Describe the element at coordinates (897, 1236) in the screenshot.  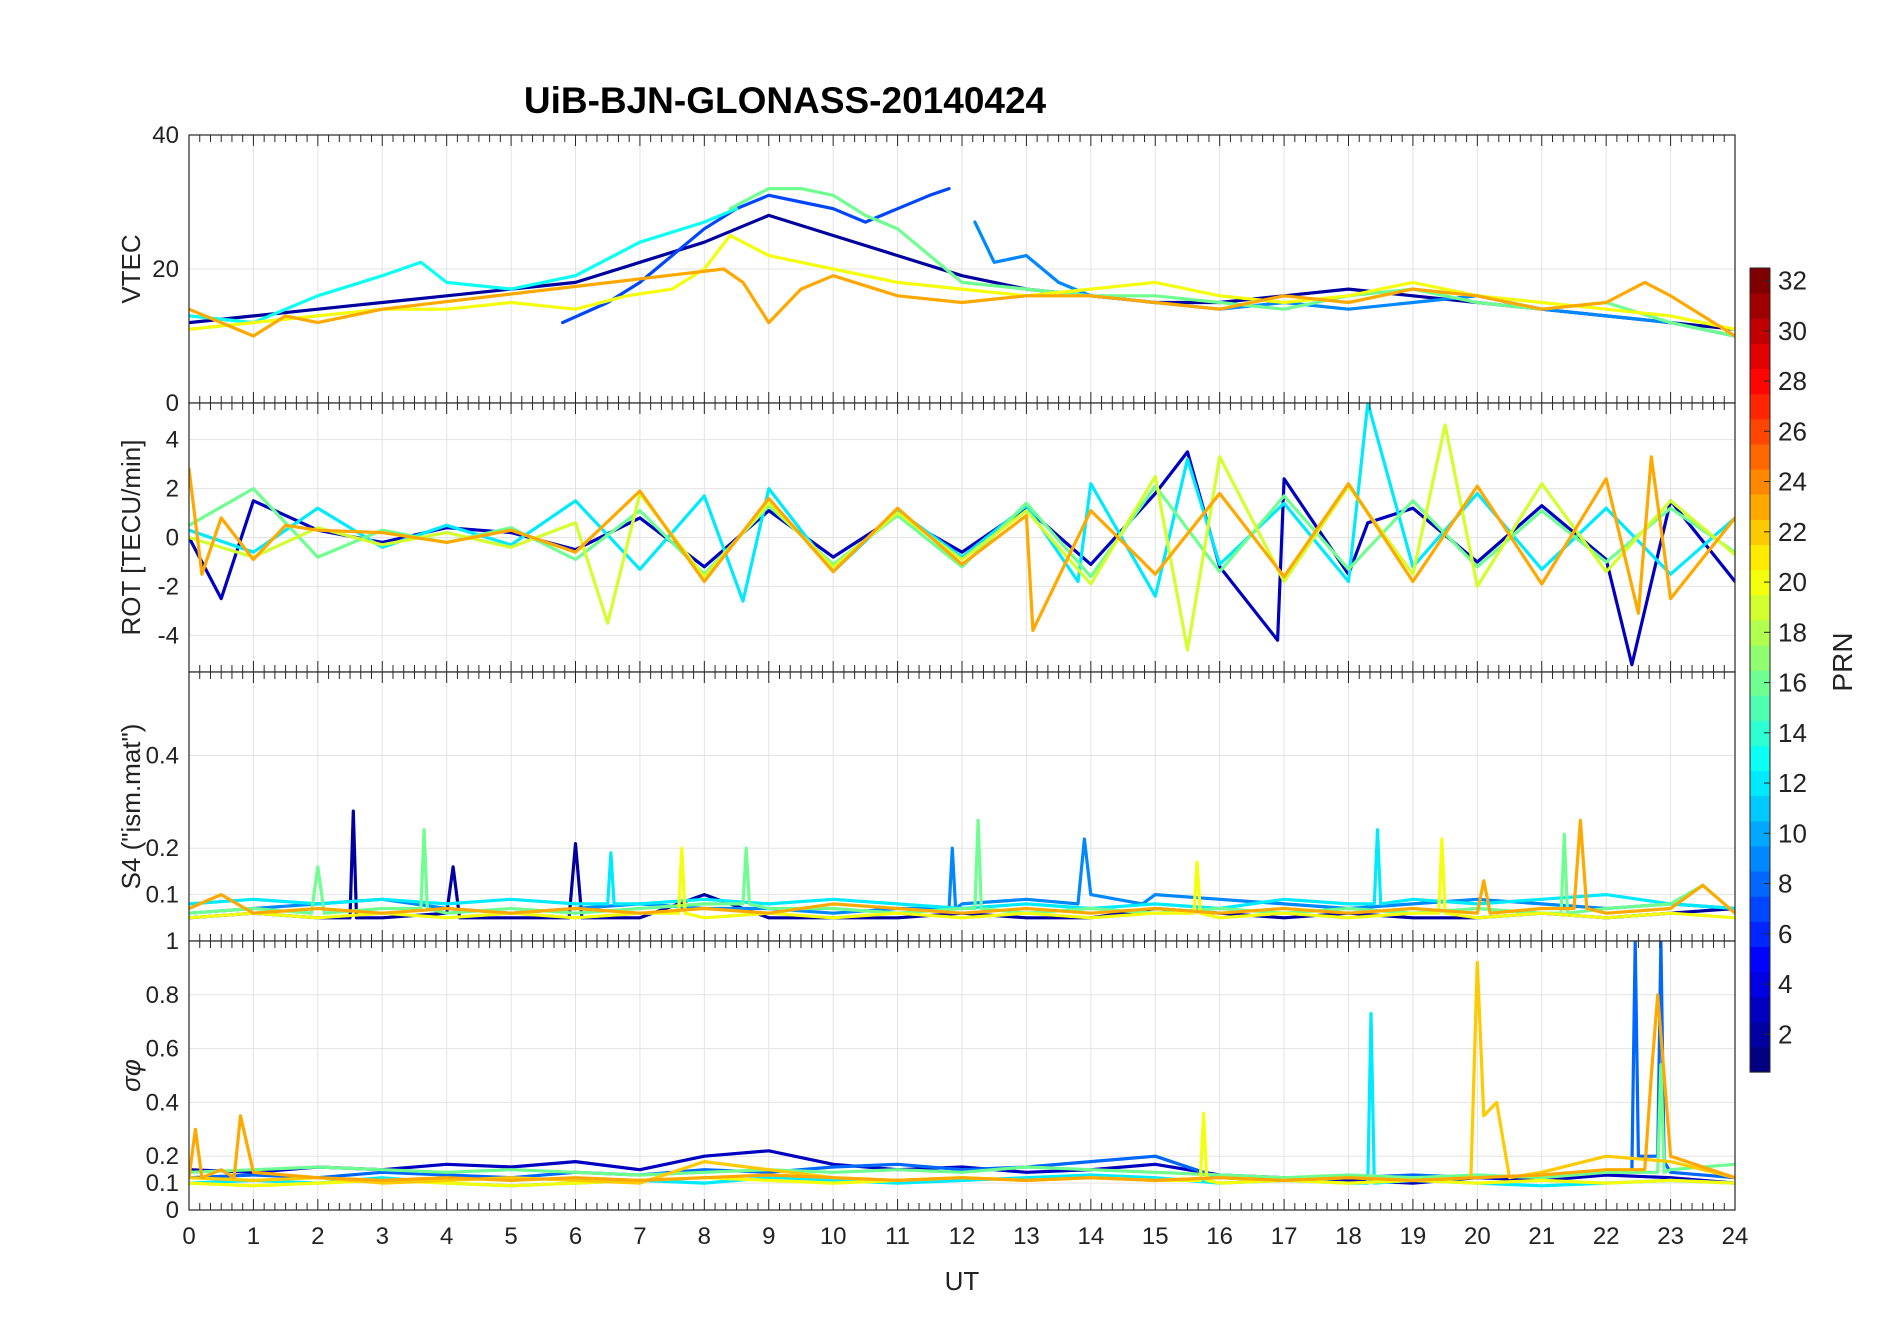
I see `x-tick-label: 11` at that location.